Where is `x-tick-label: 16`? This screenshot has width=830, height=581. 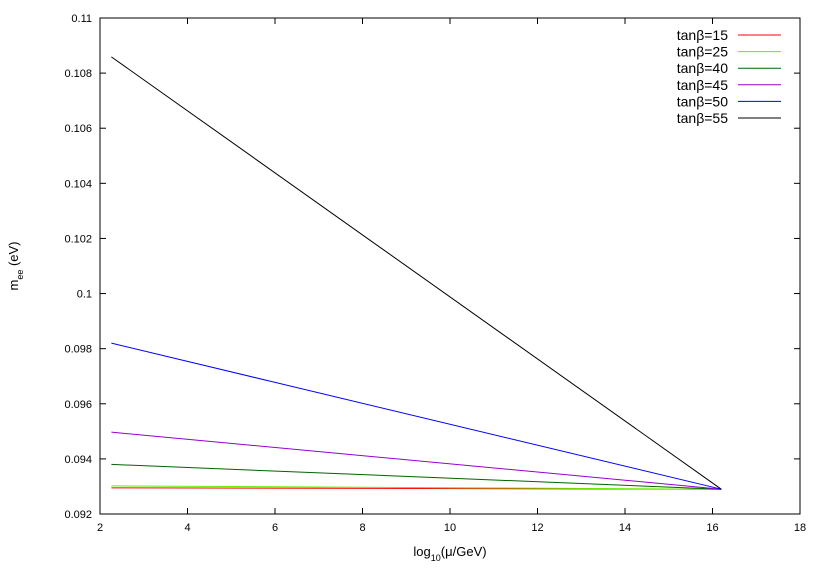
x-tick-label: 16 is located at coordinates (712, 528).